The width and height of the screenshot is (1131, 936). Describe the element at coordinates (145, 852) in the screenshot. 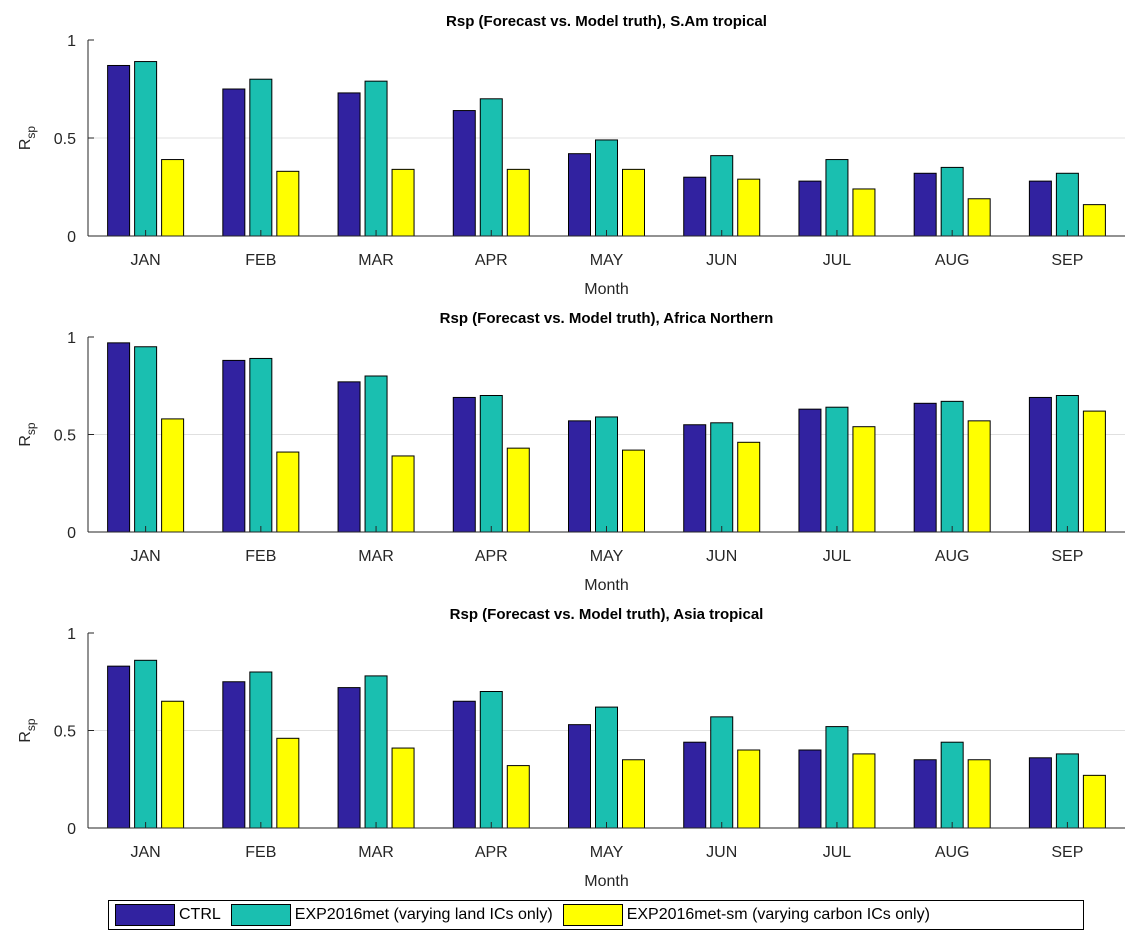

I see `x-tick-label: JAN` at that location.